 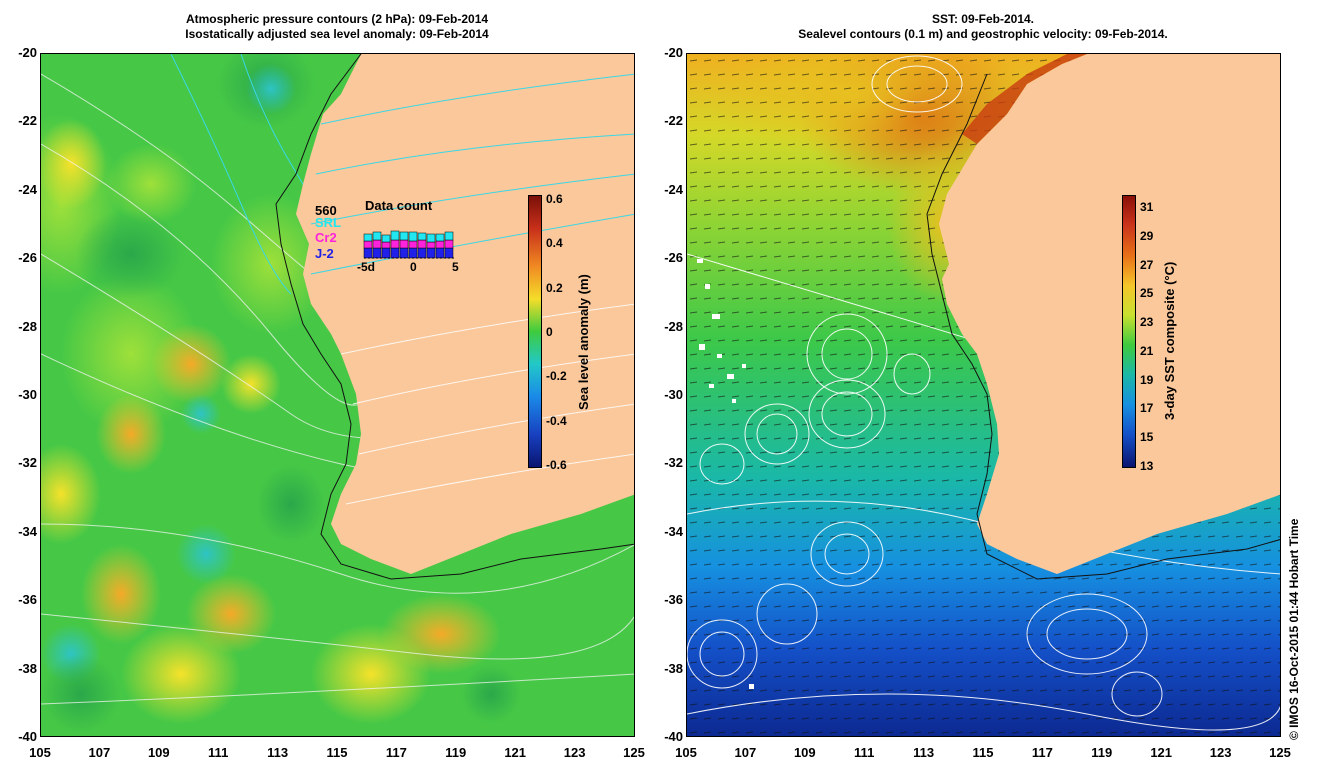 I want to click on land-cyan-contours, so click(x=472, y=174).